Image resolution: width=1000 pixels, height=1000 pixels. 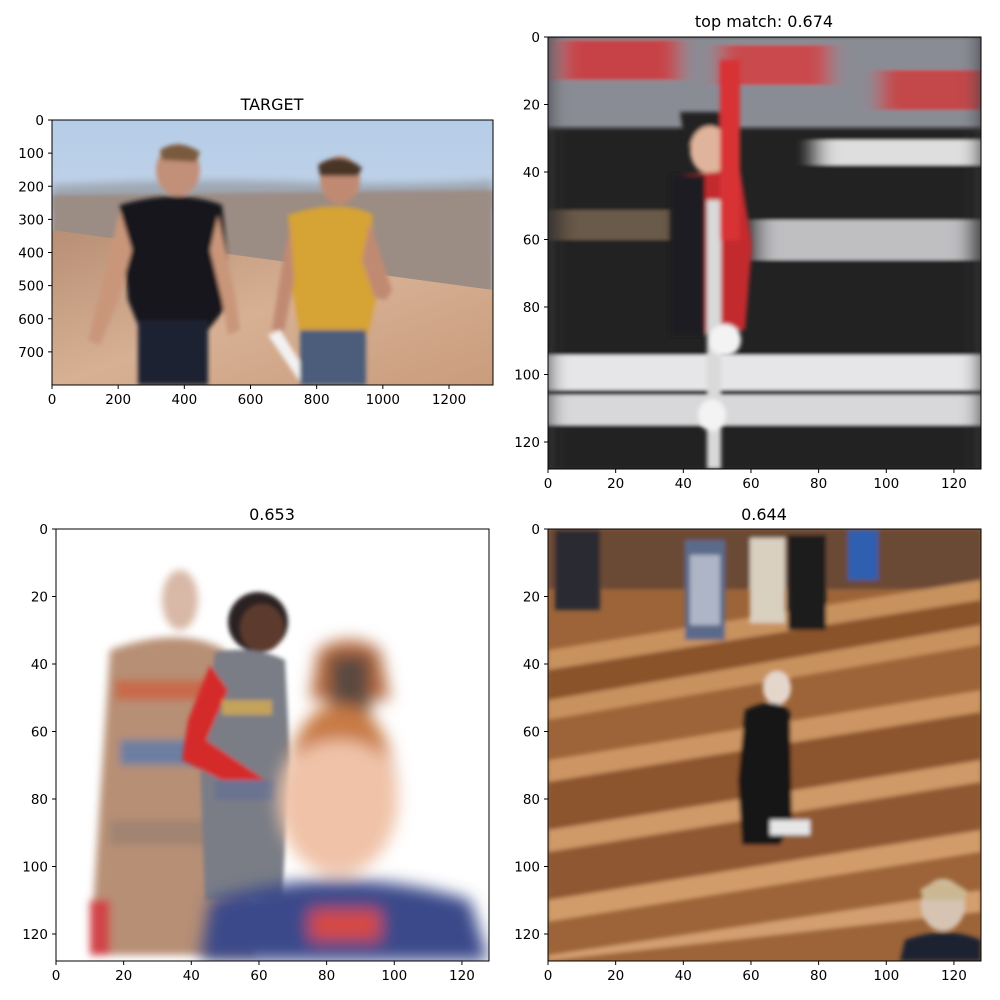 What do you see at coordinates (31, 353) in the screenshot?
I see `y-tick-label: 700` at bounding box center [31, 353].